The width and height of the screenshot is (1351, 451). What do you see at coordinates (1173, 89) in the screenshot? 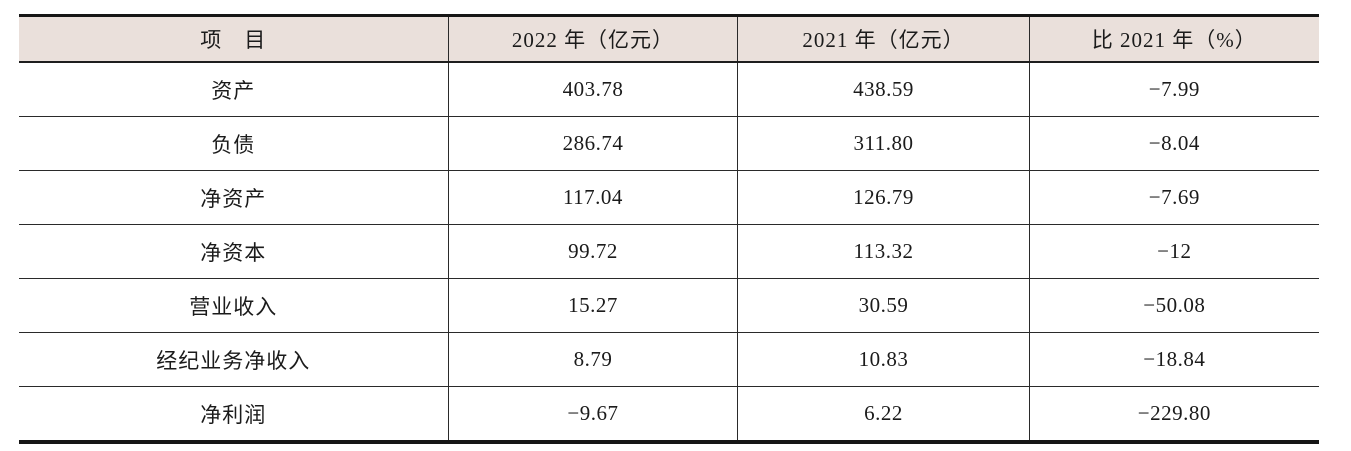
I see `cell-pct: −7.99` at bounding box center [1173, 89].